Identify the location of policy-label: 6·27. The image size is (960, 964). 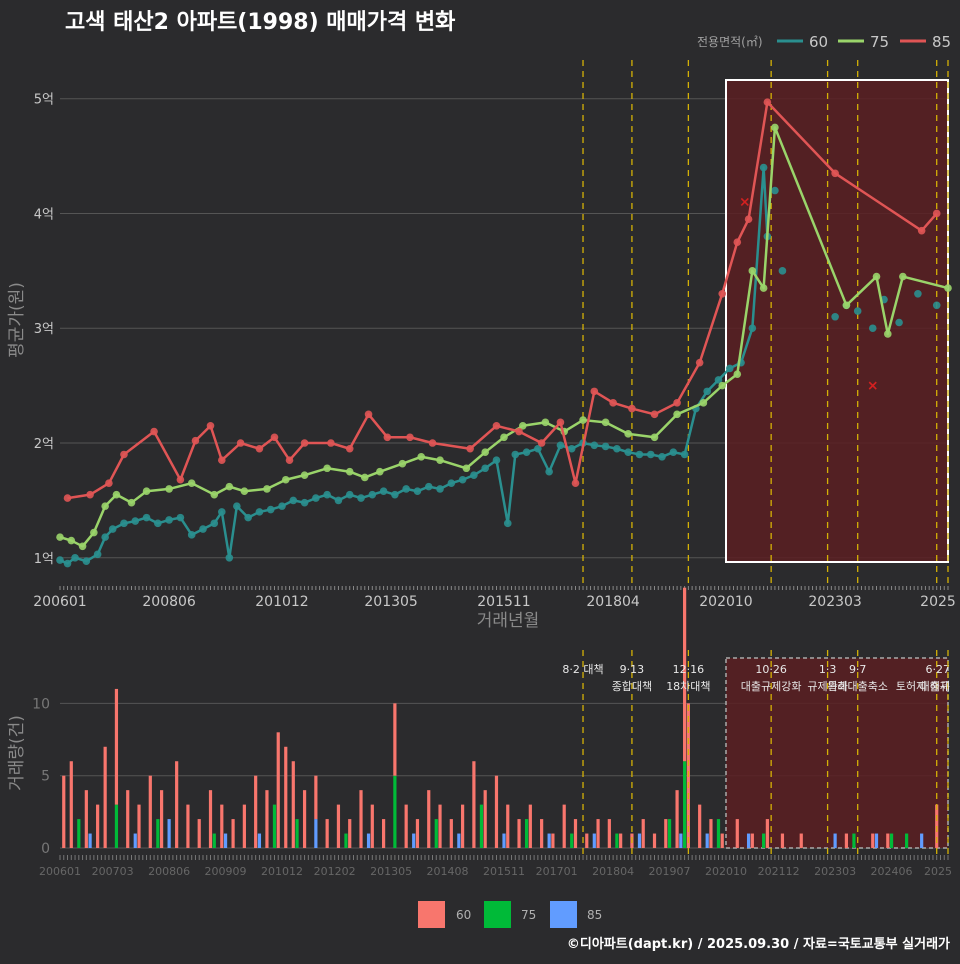
(938, 669).